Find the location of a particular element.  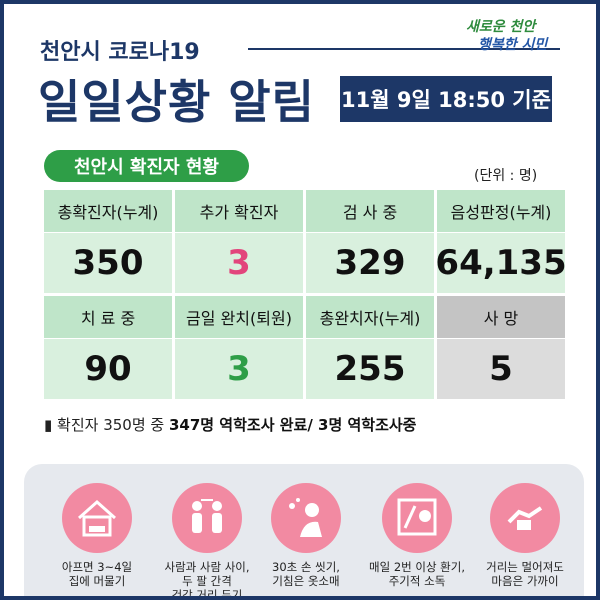

tip-text: 건강 거리 두기 is located at coordinates (207, 594).